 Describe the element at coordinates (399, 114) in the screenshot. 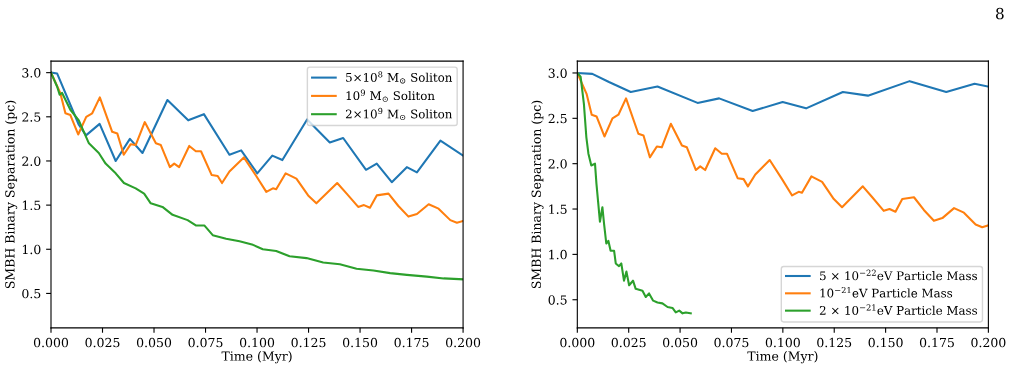

I see `legend-label: 2×10$^{9}$ M$_{⊙}$ Soliton` at that location.